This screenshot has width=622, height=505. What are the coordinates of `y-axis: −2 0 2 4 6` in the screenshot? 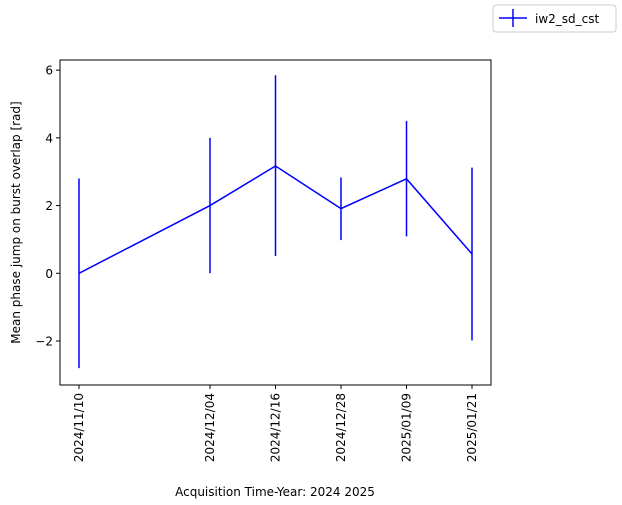 It's located at (47, 206).